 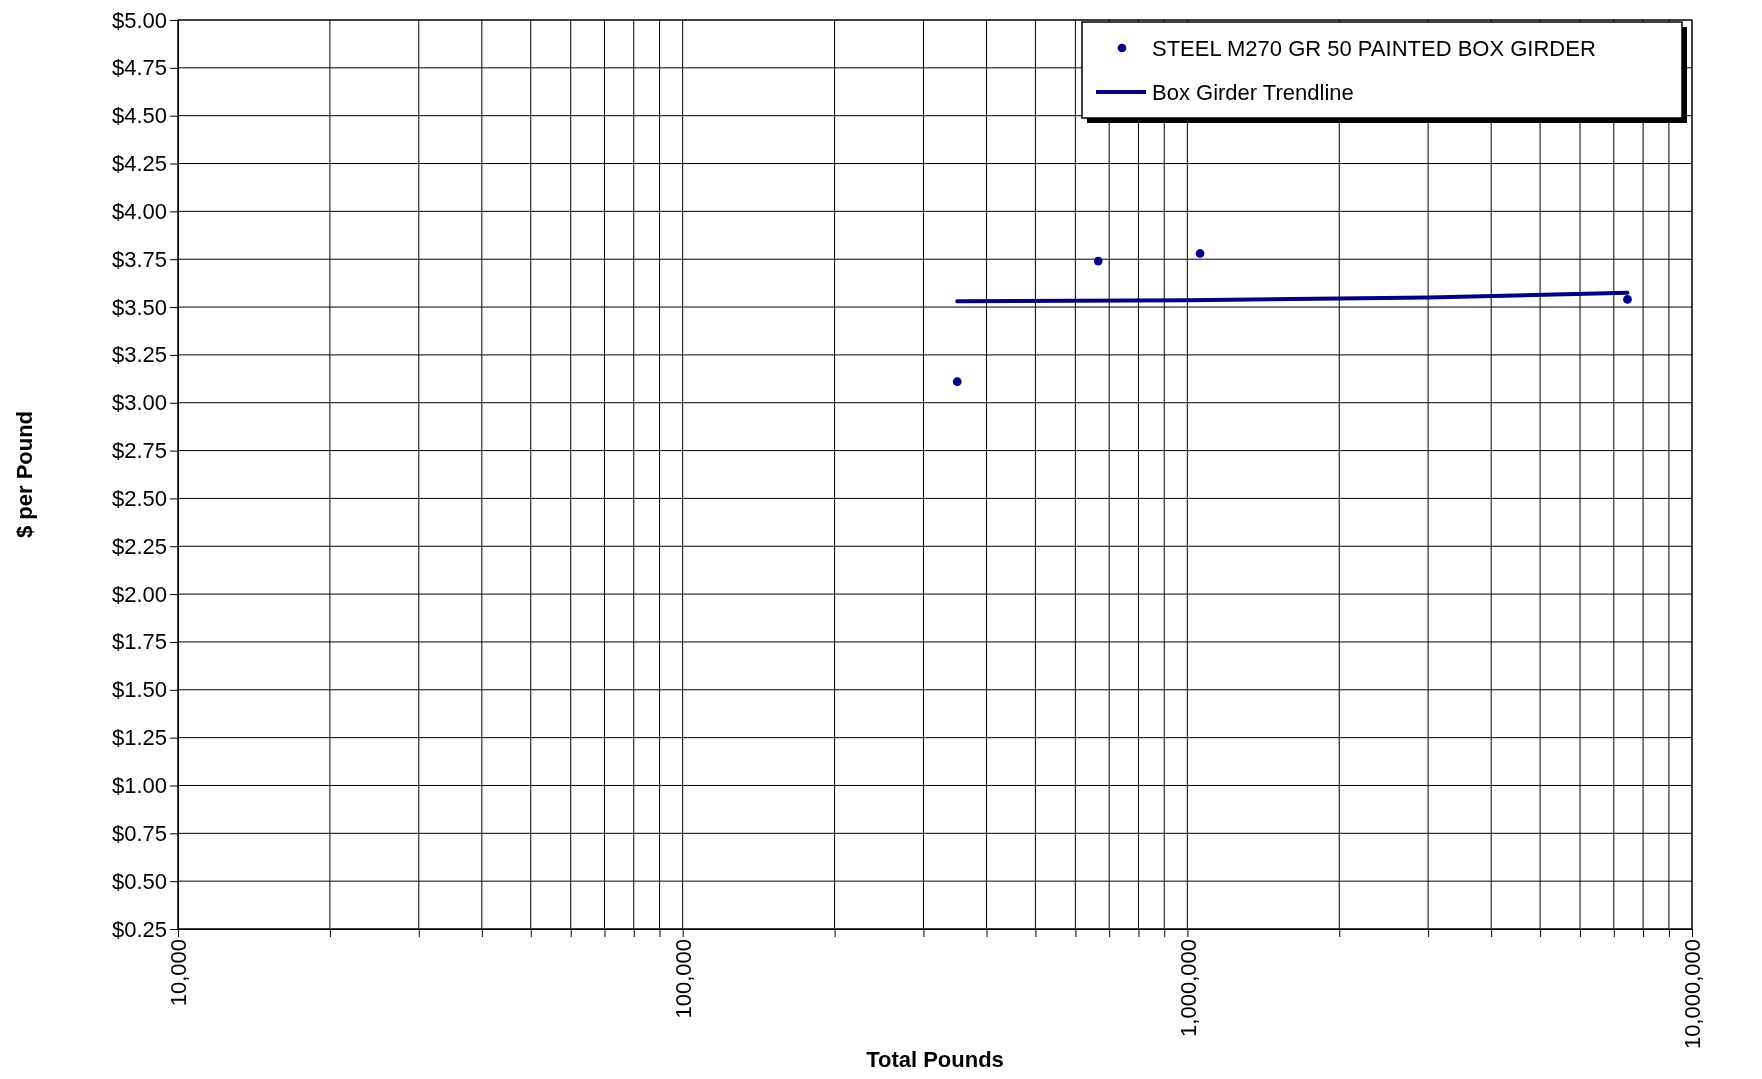 I want to click on y-axis-title: $ per Pound, so click(x=24, y=474).